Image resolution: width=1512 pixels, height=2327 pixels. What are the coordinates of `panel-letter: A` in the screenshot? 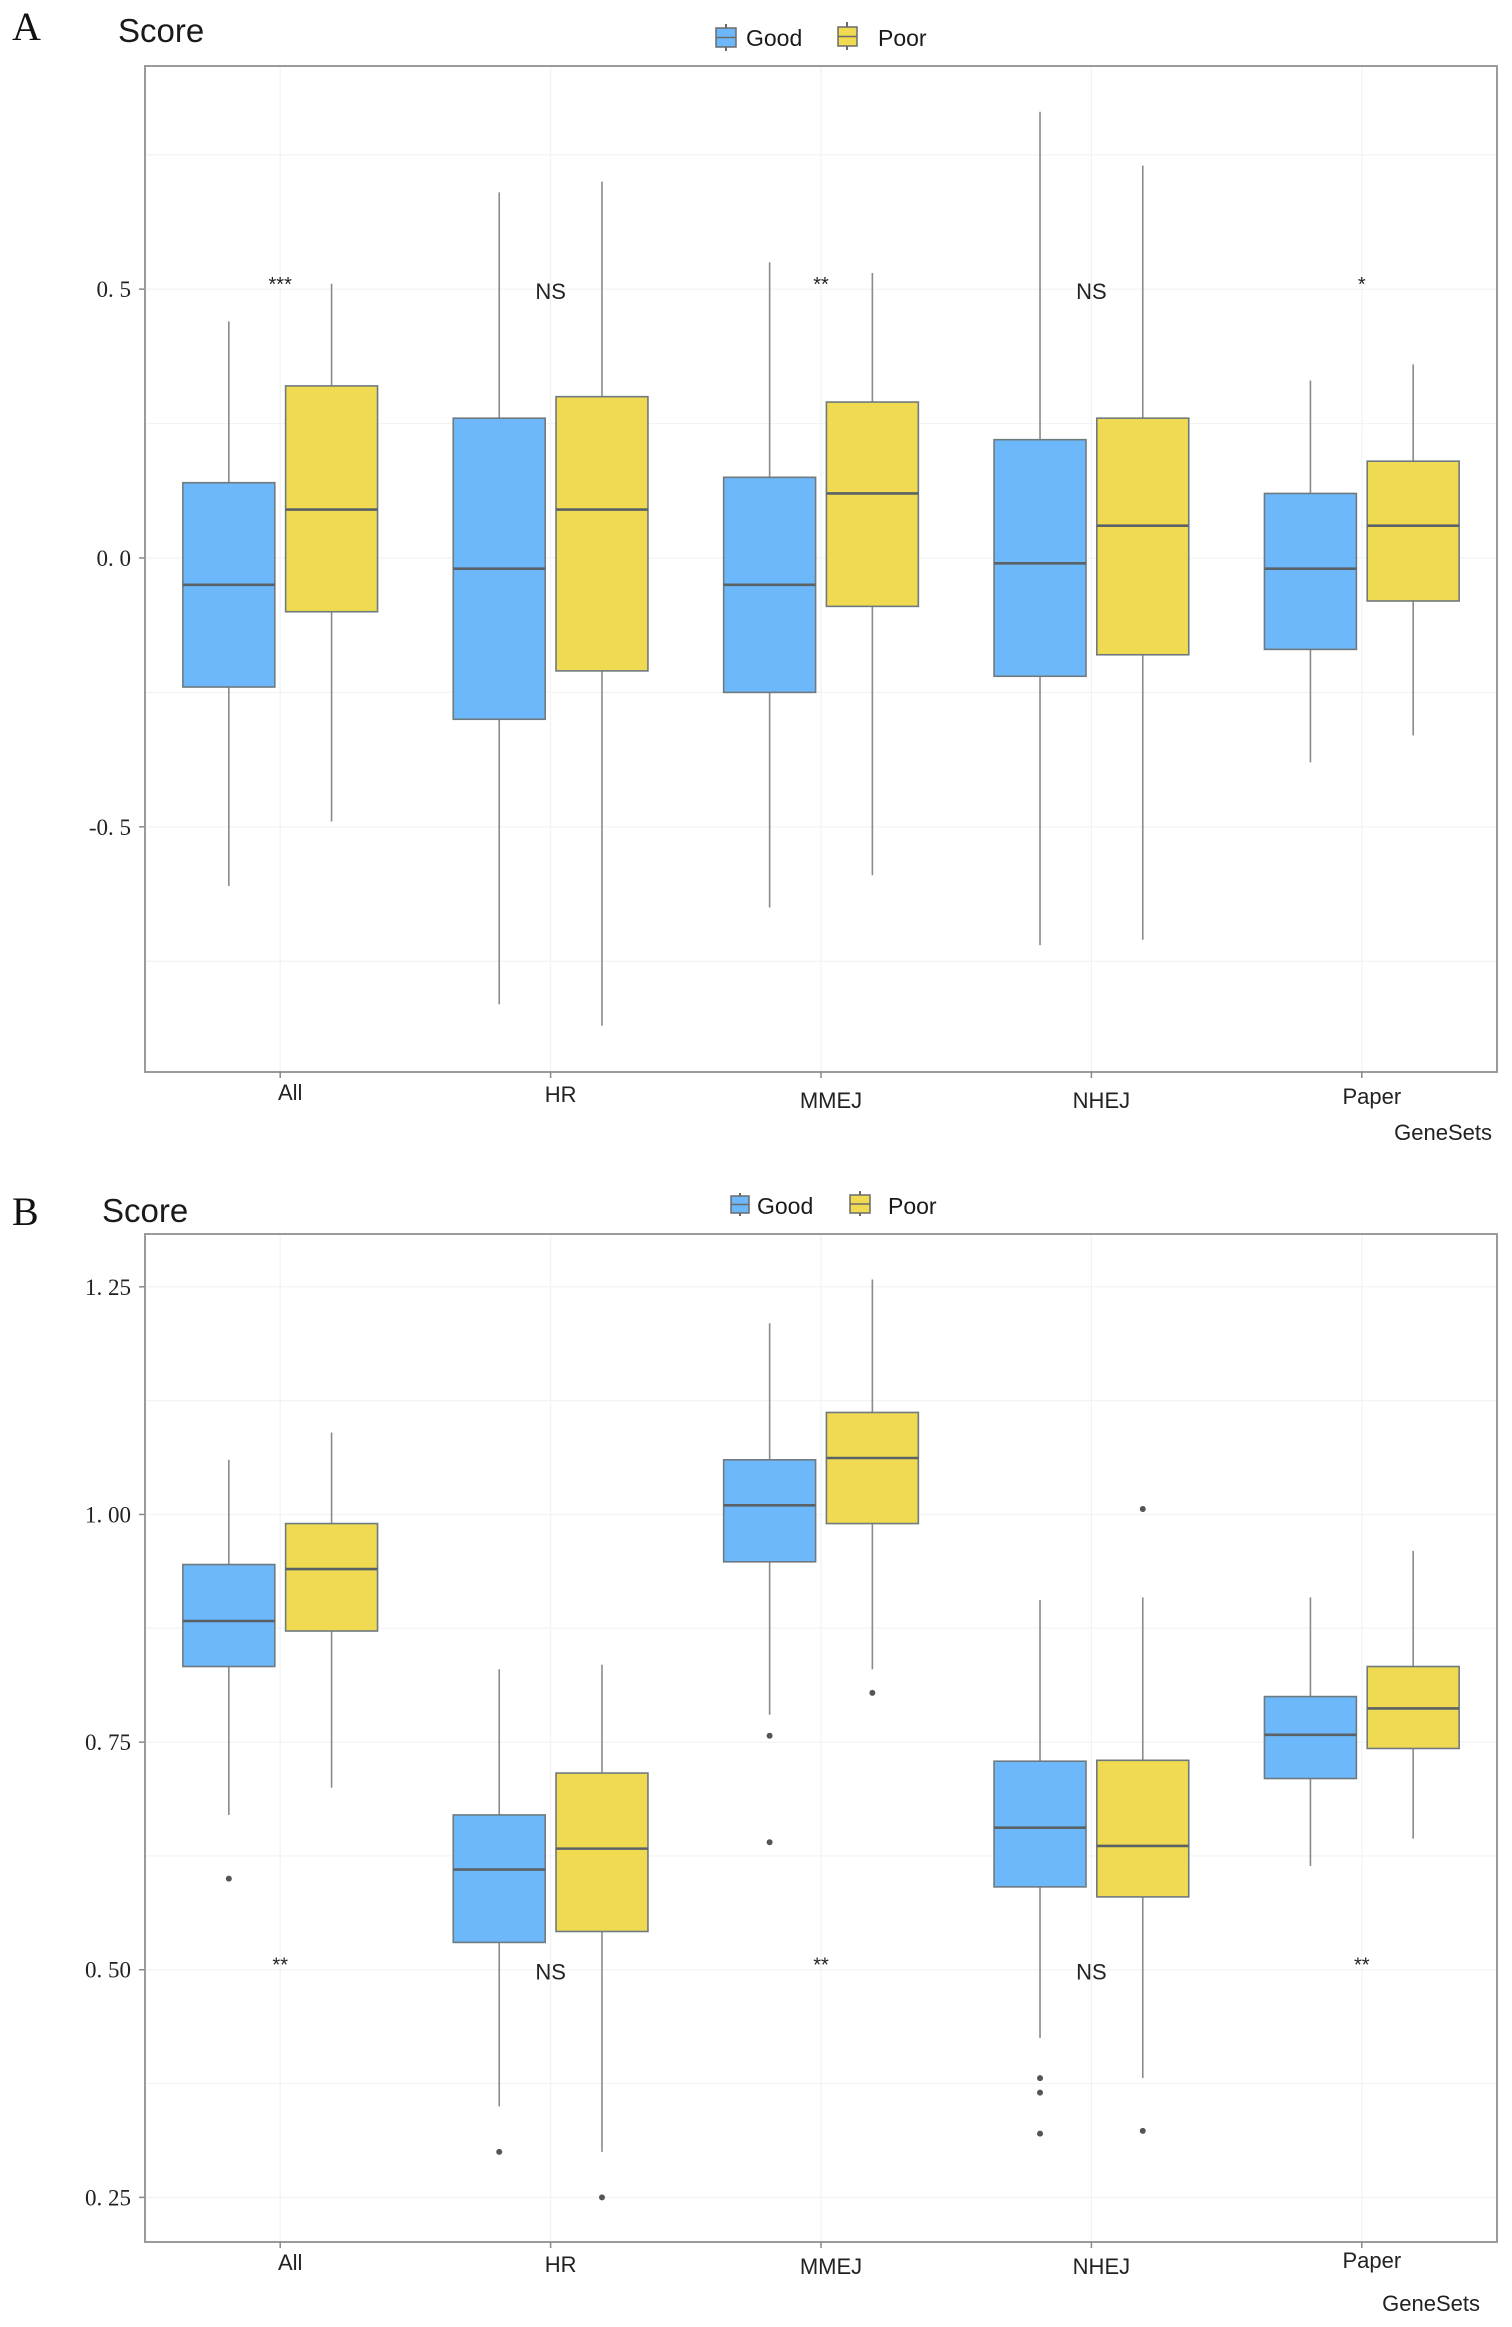 It's located at (26, 26).